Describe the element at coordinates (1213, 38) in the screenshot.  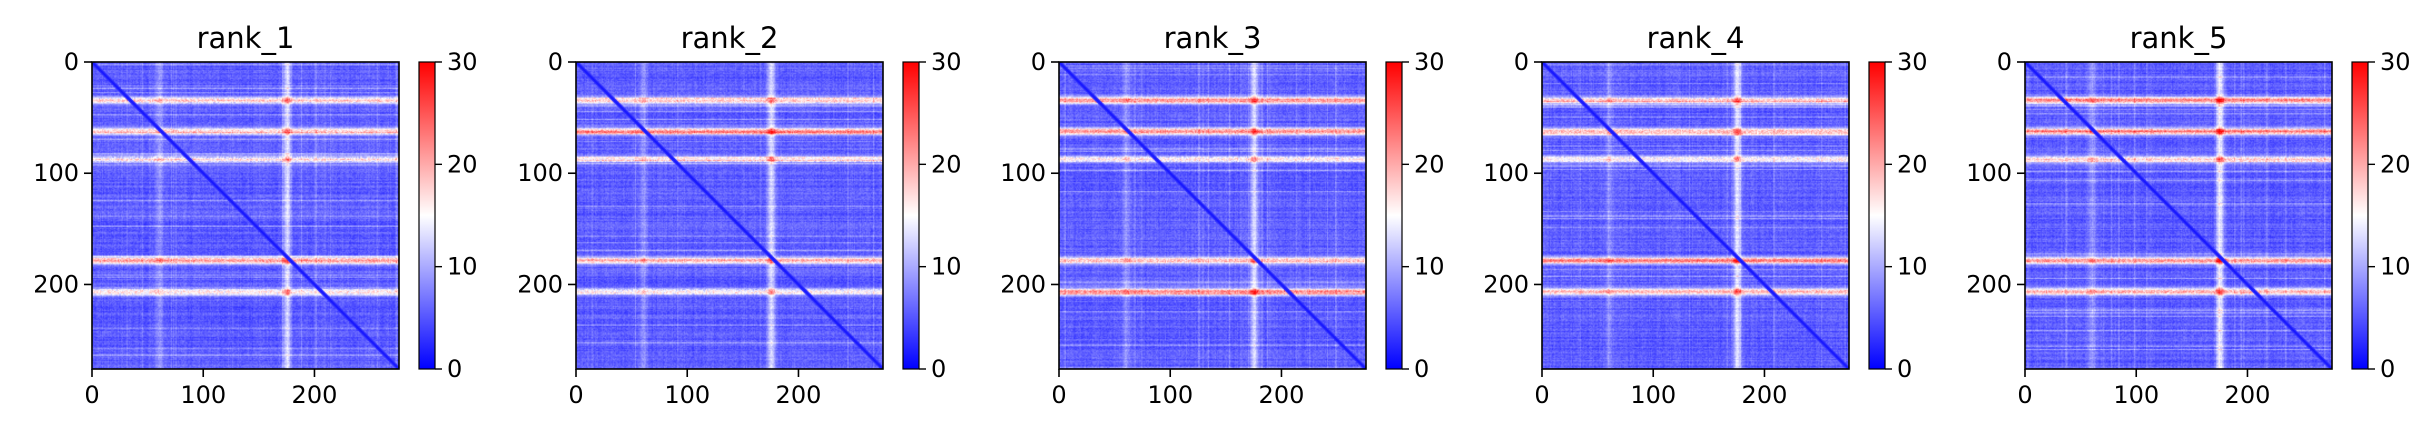
I see `panel-title: rank_3` at that location.